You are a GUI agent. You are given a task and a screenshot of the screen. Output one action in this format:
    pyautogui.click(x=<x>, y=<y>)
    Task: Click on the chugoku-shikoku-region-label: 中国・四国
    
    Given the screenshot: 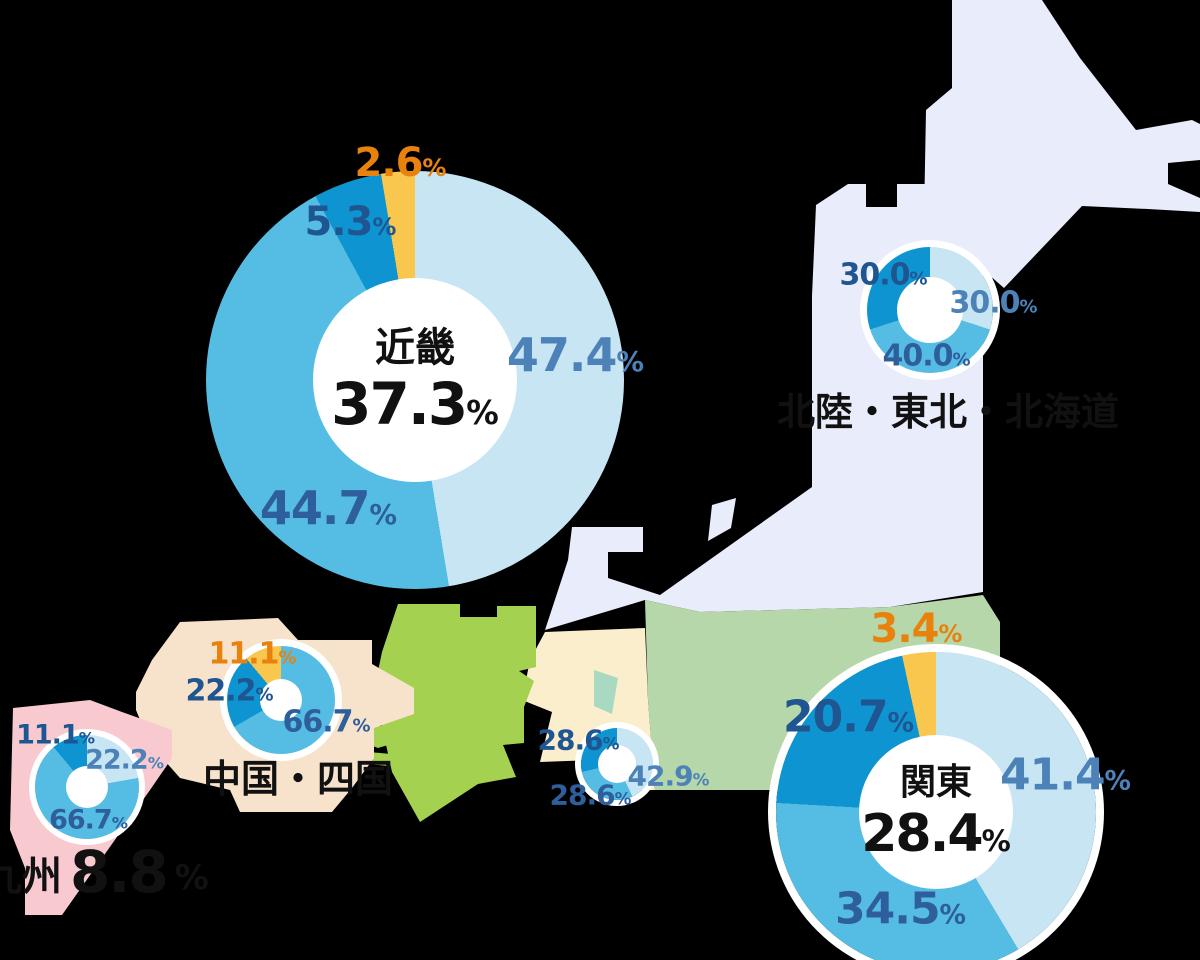 What is the action you would take?
    pyautogui.click(x=298, y=779)
    